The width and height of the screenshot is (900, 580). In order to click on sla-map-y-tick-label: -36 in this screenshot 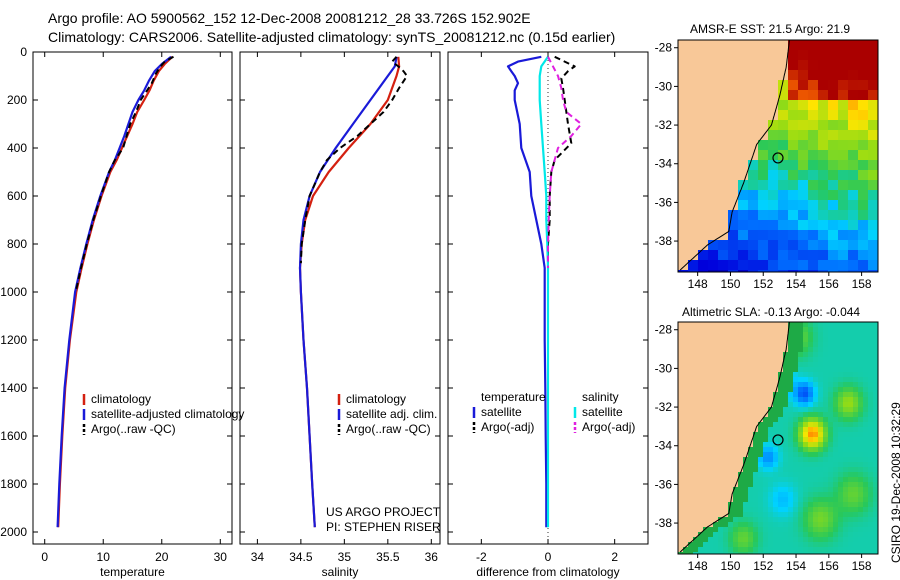, I will do `click(664, 484)`.